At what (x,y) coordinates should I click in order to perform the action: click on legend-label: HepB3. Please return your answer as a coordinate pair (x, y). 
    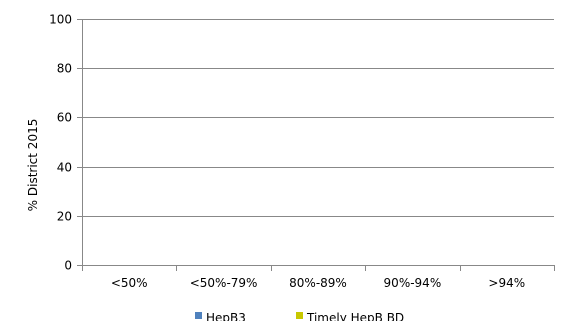
    Looking at the image, I should click on (226, 316).